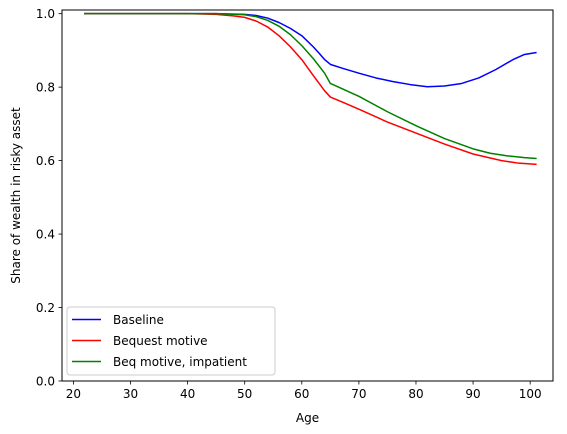 The height and width of the screenshot is (434, 567). Describe the element at coordinates (160, 341) in the screenshot. I see `legend-label-bequest-motive: Bequest motive` at that location.